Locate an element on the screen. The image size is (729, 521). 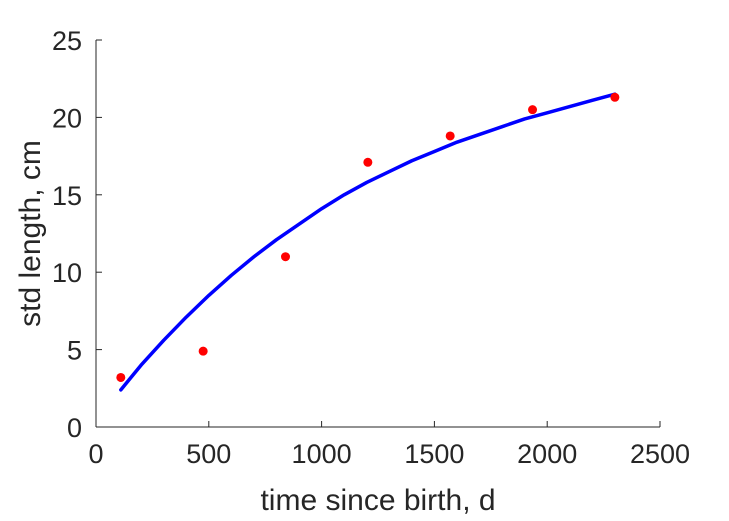
x-tick-label: 2000 is located at coordinates (547, 454).